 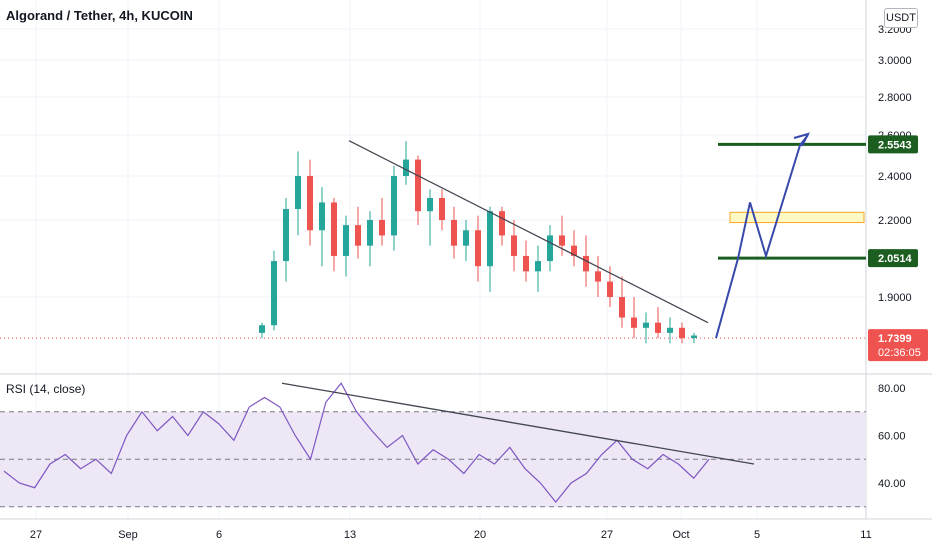 I want to click on date-tick-label: 5, so click(x=757, y=535).